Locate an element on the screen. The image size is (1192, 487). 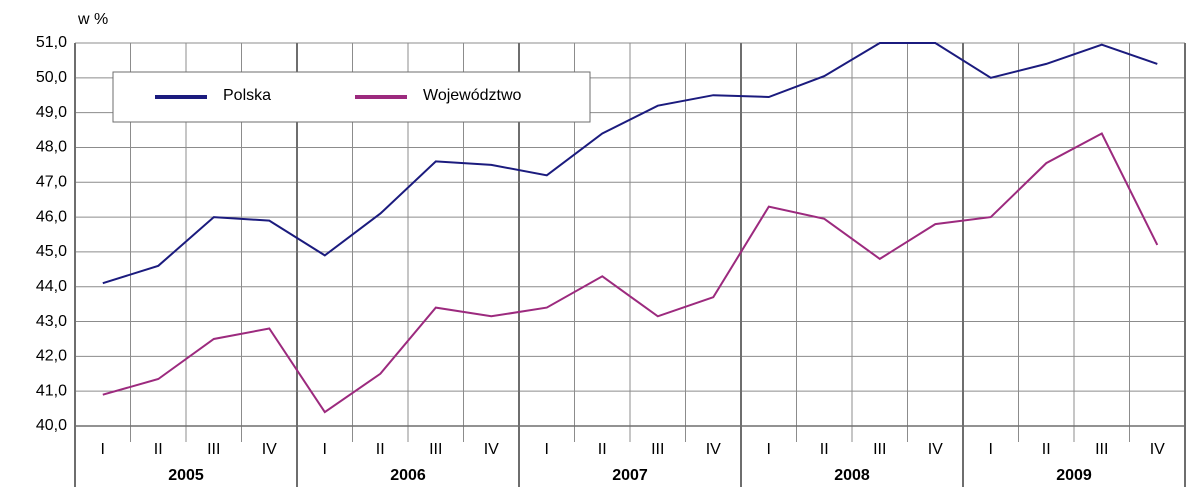
y-tick-label: 51,0 is located at coordinates (51, 42).